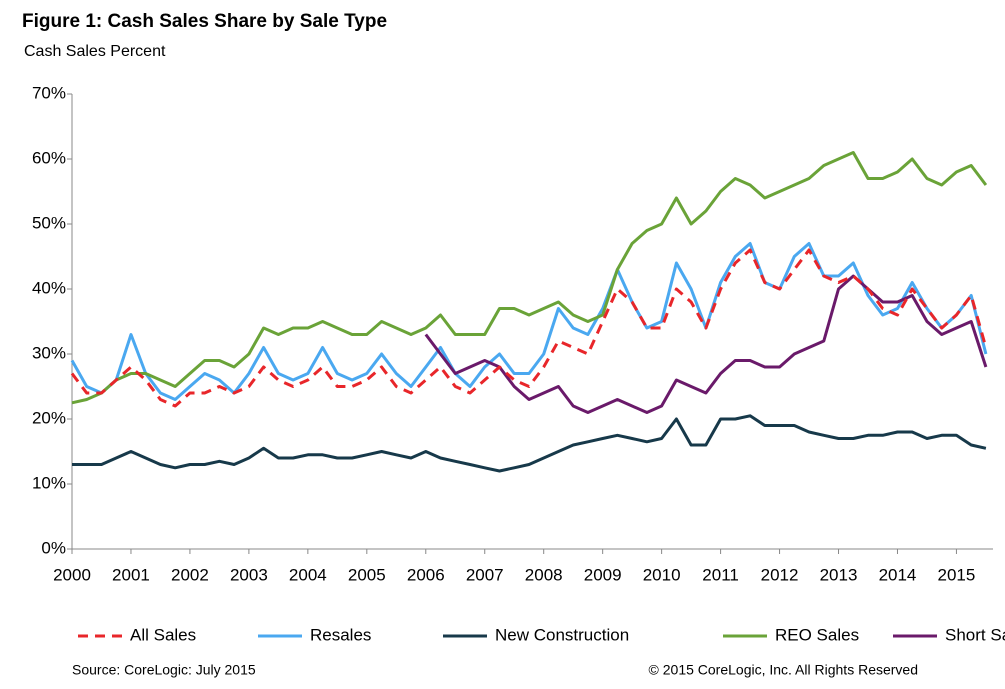 This screenshot has height=689, width=1005. I want to click on y-tick-label: 50%, so click(49, 222).